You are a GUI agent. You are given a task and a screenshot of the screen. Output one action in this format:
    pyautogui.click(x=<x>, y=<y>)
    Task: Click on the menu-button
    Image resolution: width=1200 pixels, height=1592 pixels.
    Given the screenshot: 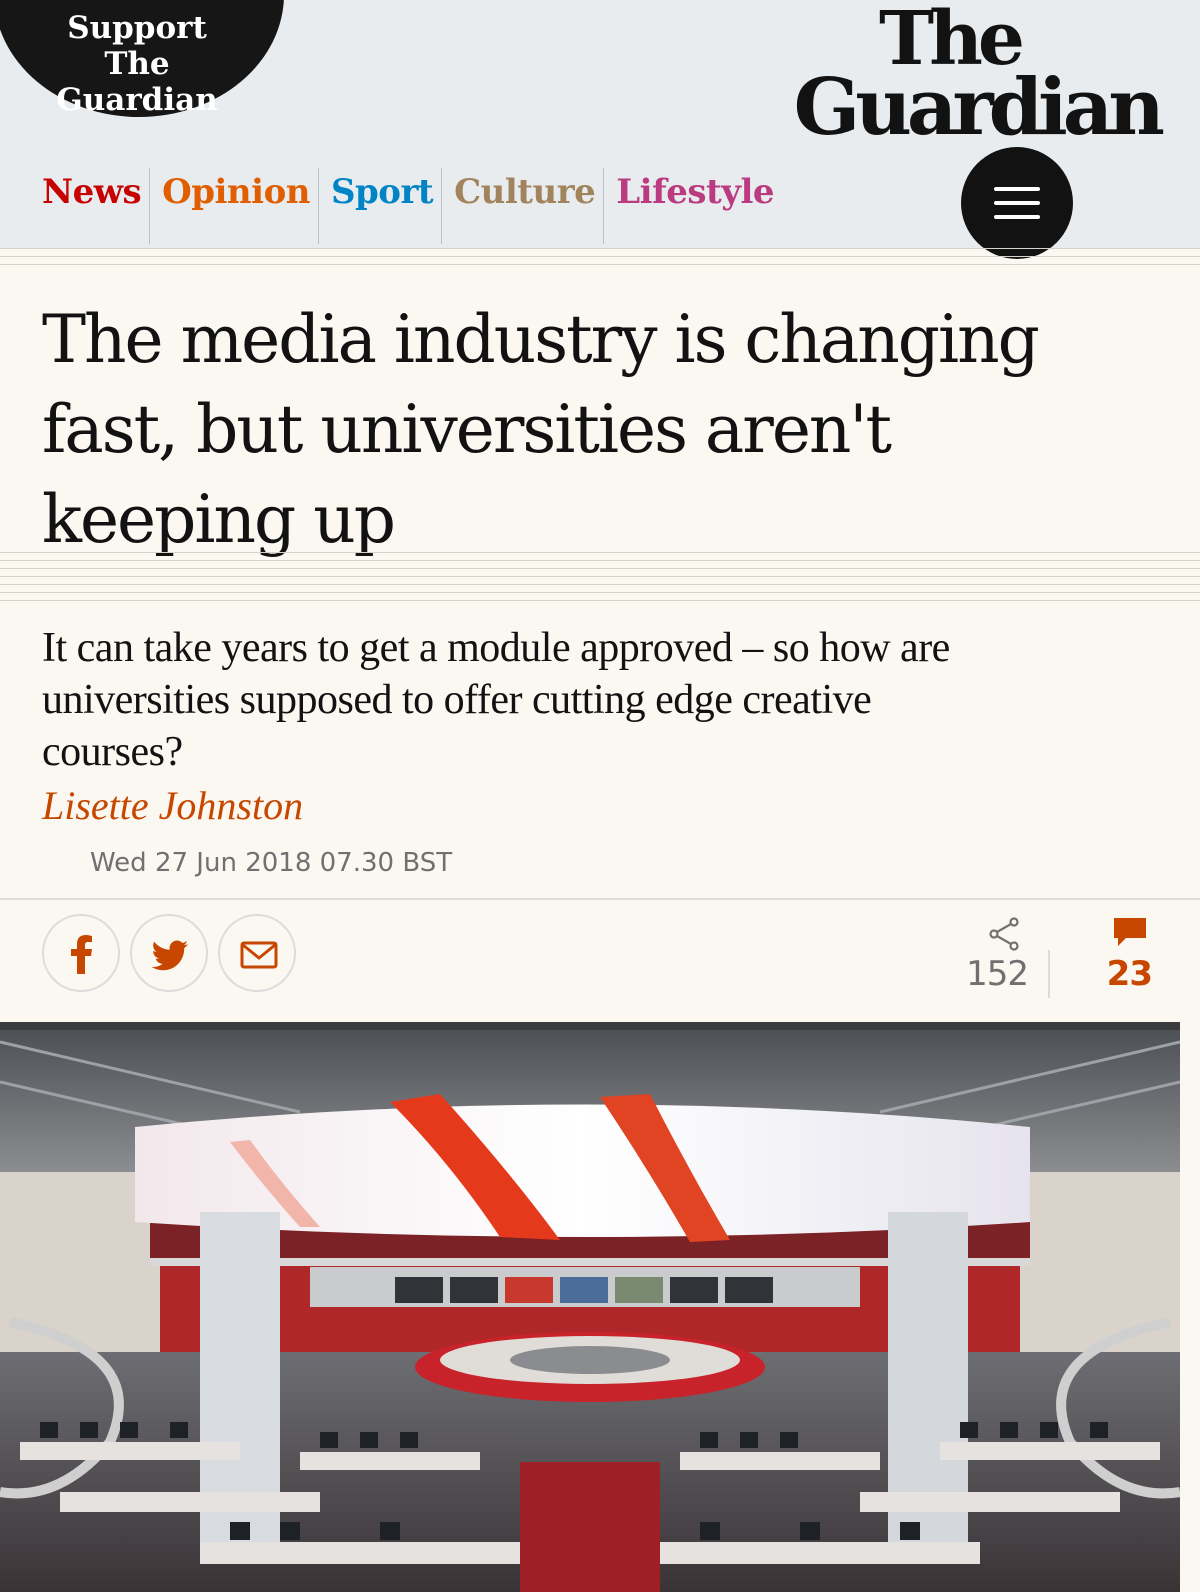 What is the action you would take?
    pyautogui.click(x=1017, y=203)
    